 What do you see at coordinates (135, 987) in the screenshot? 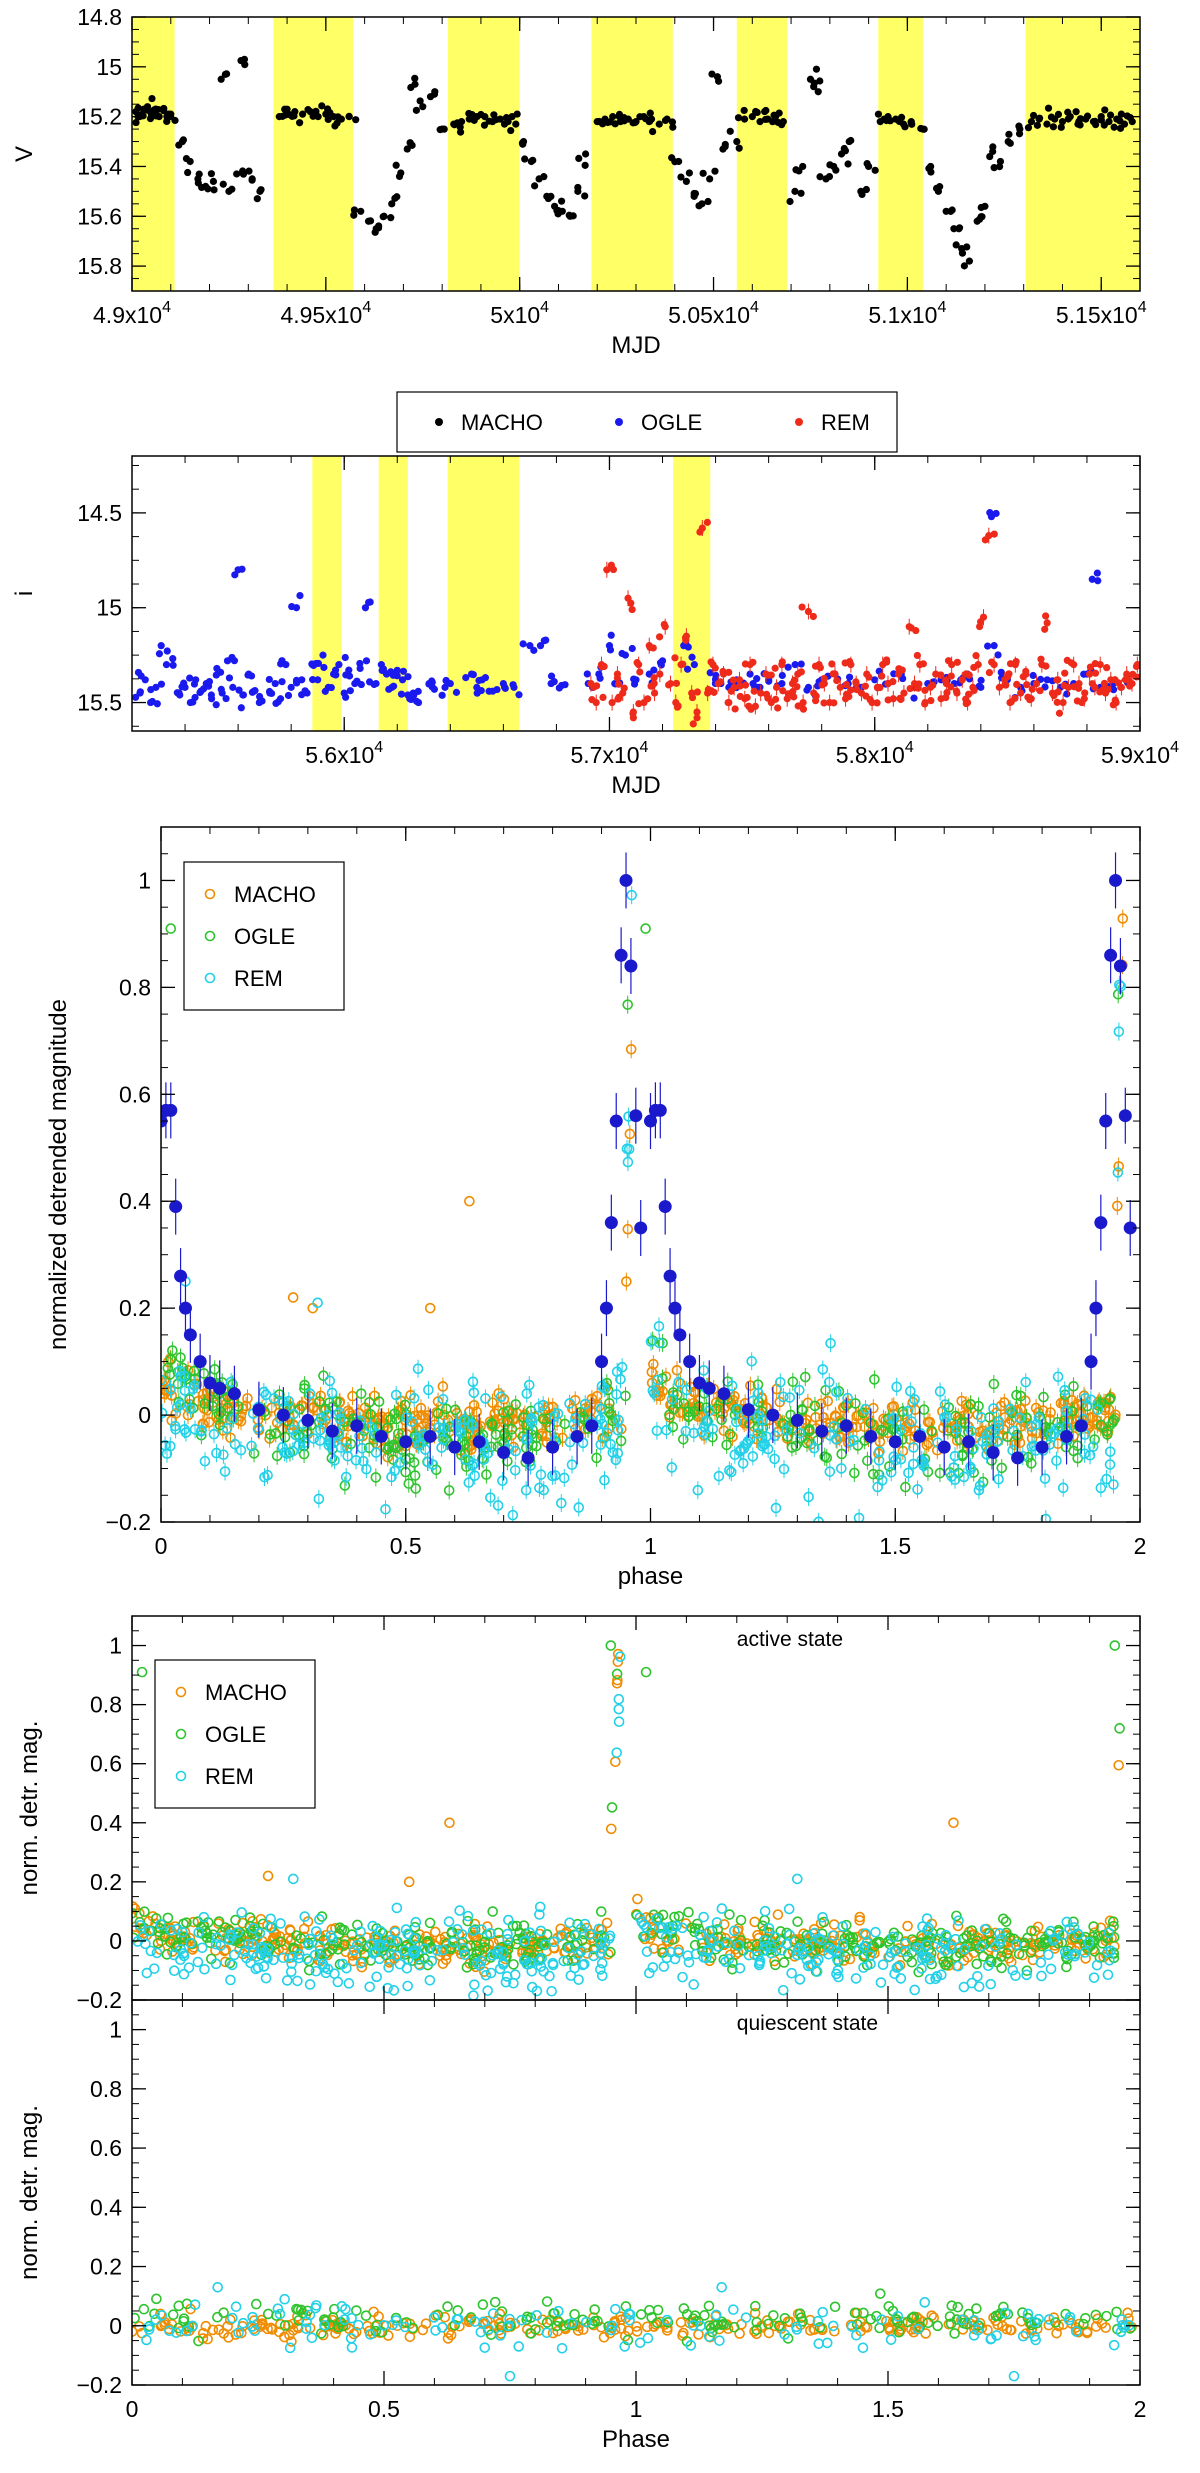
I see `y-tick-label: 0.8` at bounding box center [135, 987].